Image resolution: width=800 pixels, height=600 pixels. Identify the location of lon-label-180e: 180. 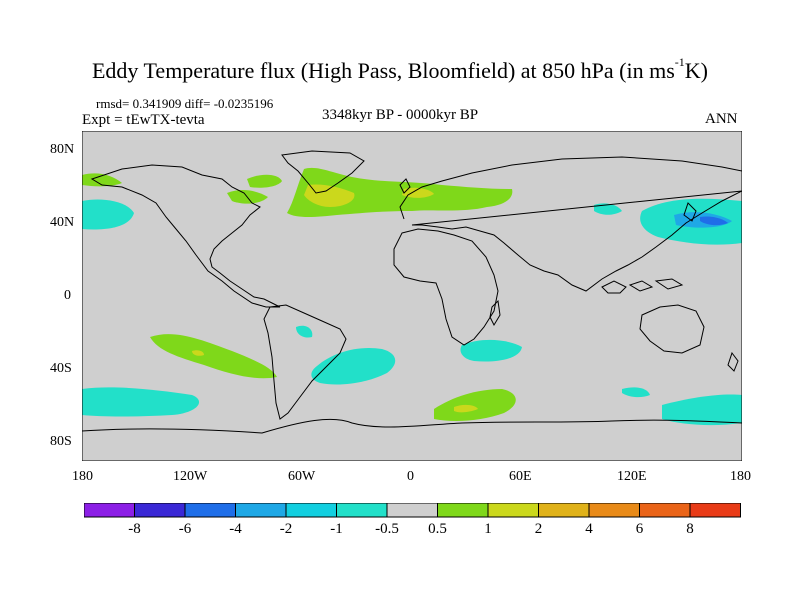
(740, 476).